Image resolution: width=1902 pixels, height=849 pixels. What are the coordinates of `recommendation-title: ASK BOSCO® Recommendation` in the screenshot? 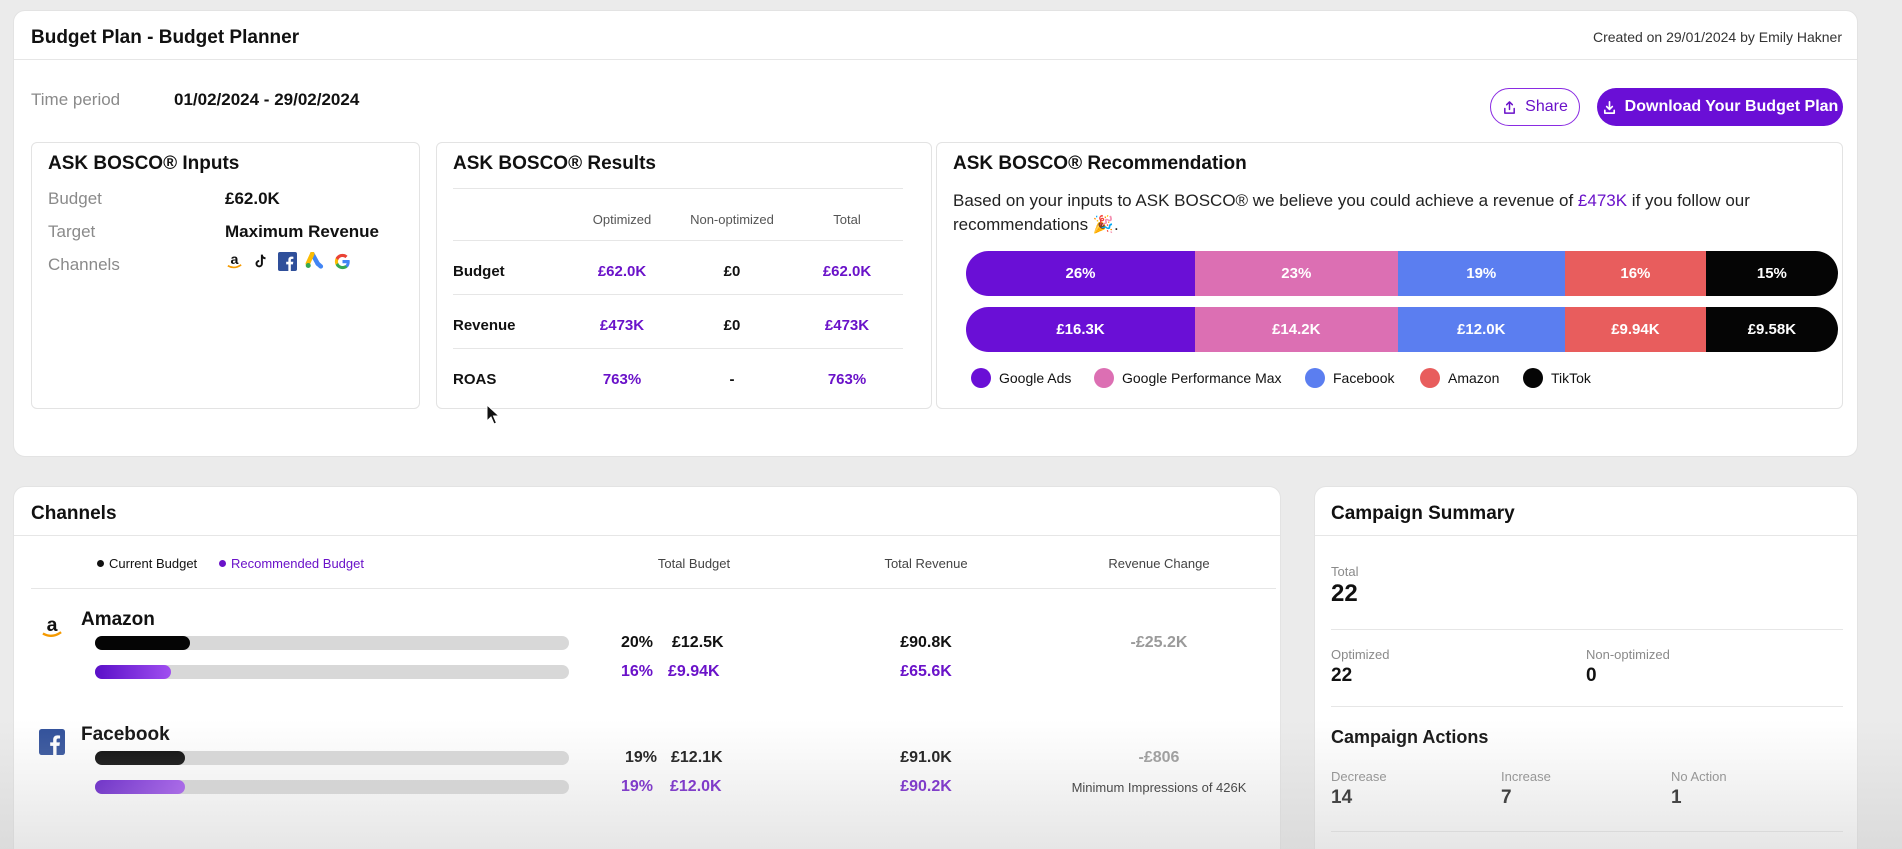 It's located at (1100, 163).